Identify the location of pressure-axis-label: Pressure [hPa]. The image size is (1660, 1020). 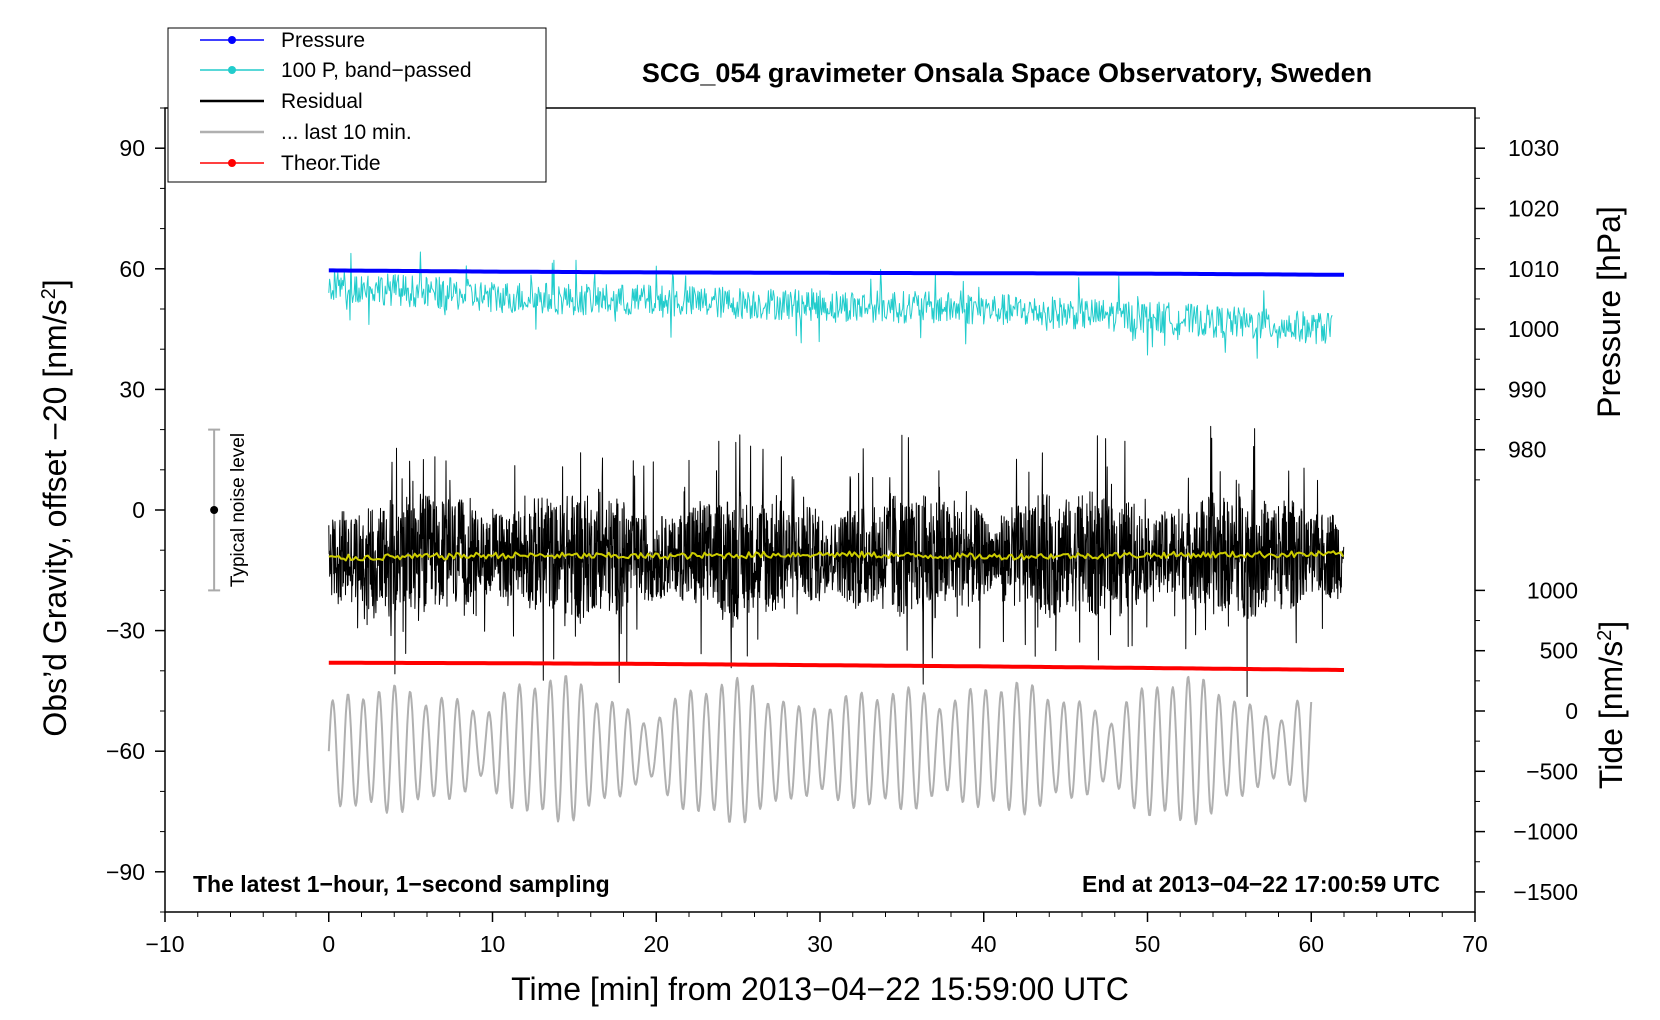
(1609, 312).